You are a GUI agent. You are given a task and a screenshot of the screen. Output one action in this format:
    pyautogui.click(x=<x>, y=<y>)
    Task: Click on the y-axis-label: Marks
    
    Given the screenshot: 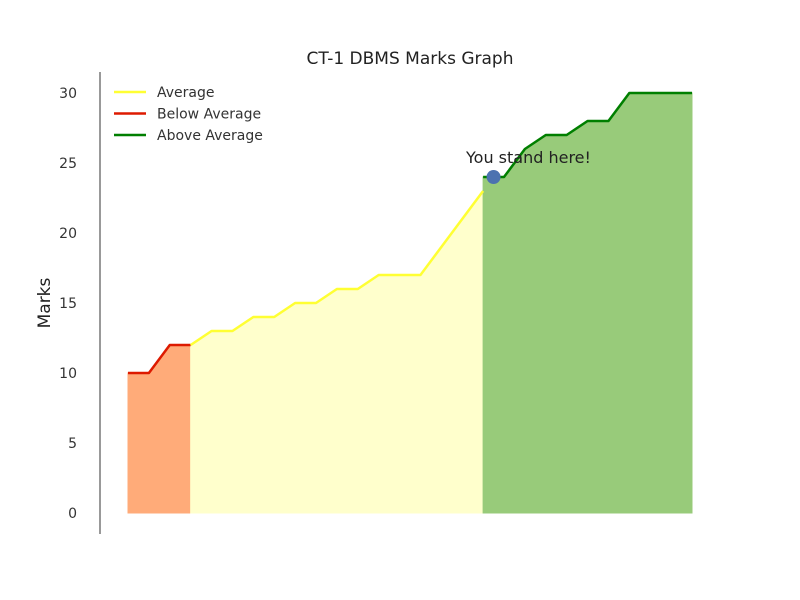 What is the action you would take?
    pyautogui.click(x=45, y=302)
    